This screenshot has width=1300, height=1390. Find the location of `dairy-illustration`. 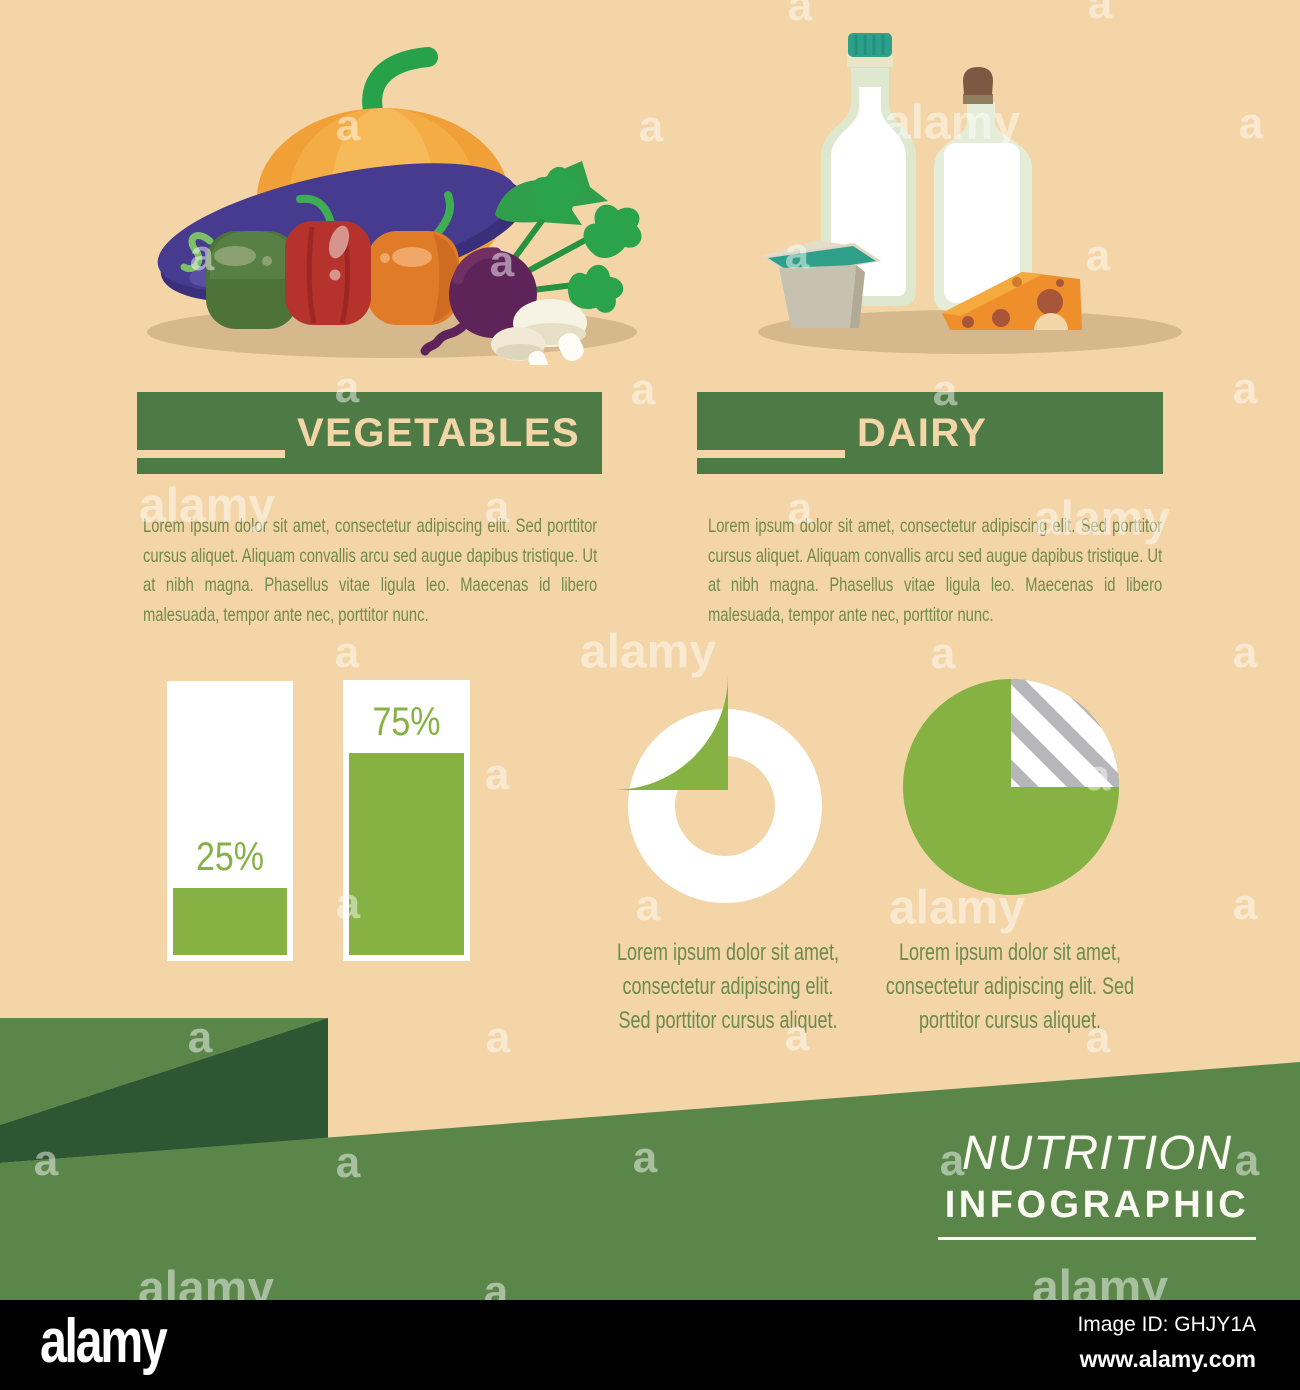

dairy-illustration is located at coordinates (970, 193).